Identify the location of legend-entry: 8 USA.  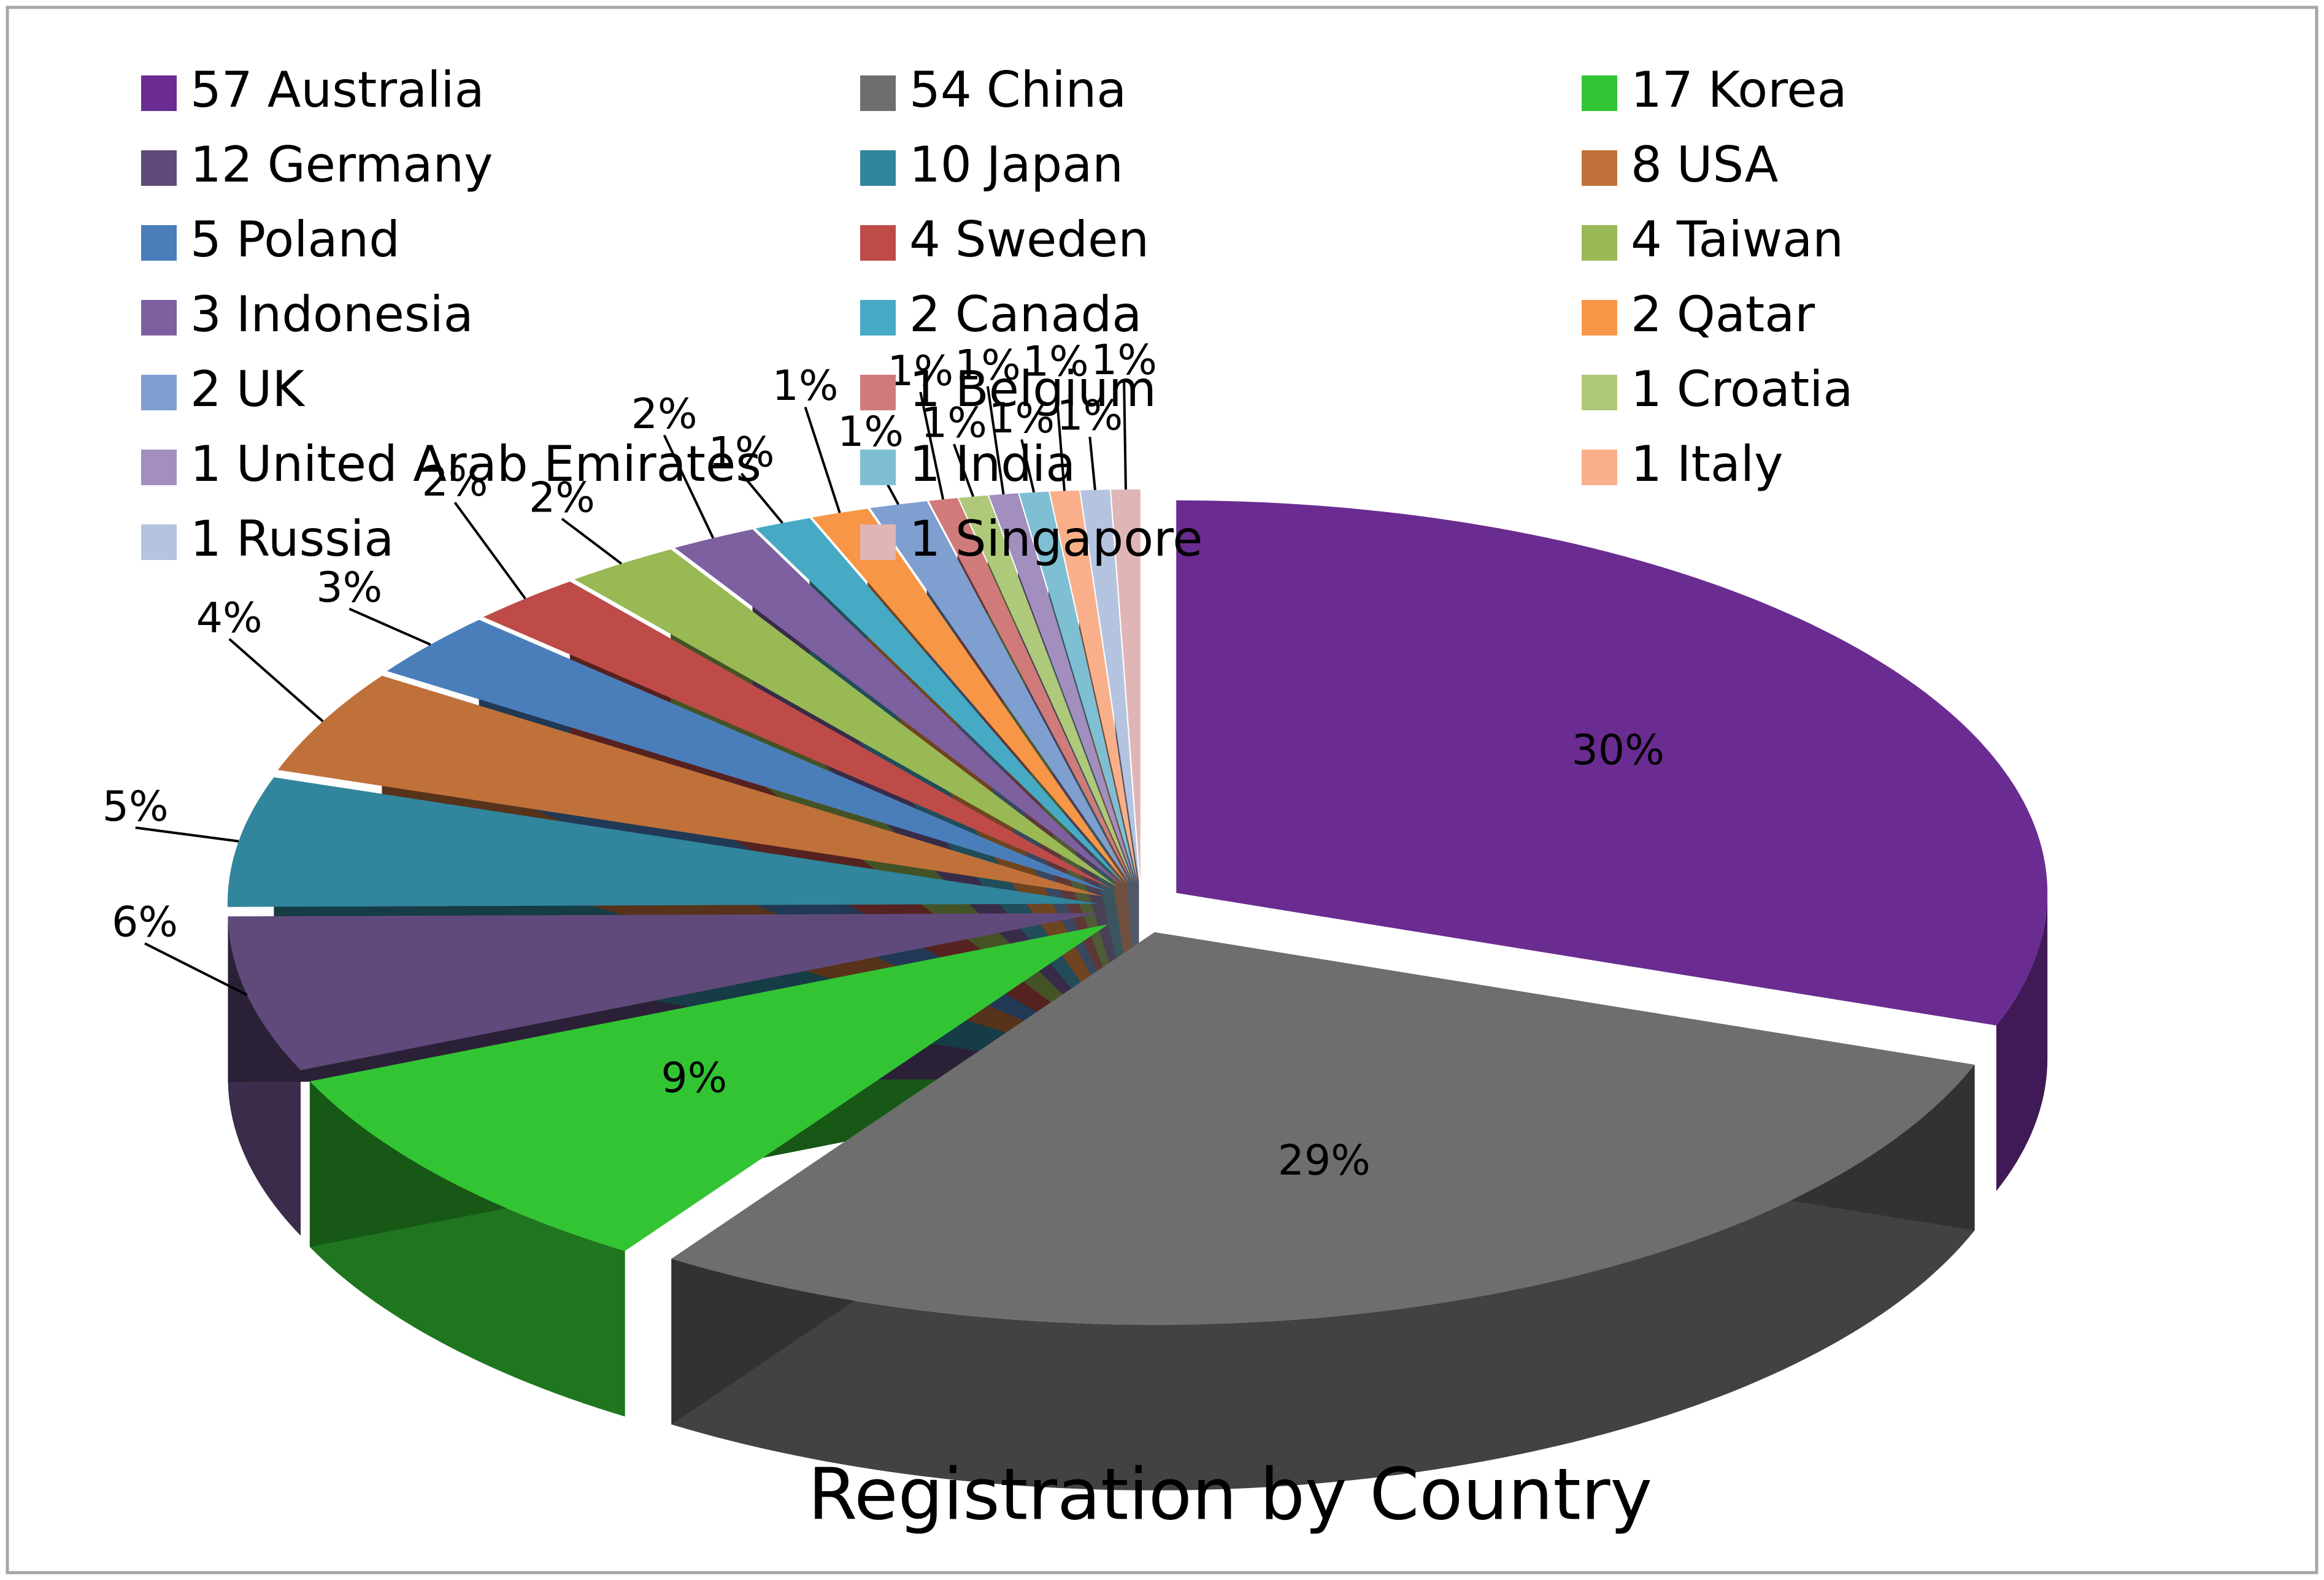
(1705, 164).